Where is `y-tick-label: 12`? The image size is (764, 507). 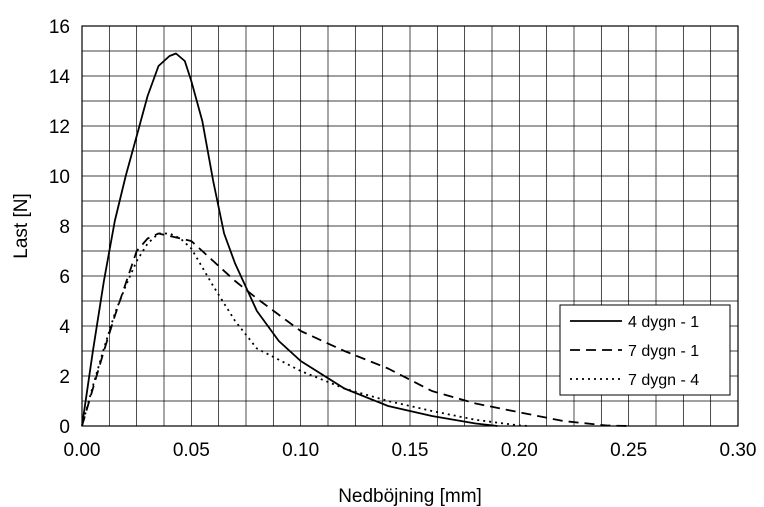 y-tick-label: 12 is located at coordinates (59, 127).